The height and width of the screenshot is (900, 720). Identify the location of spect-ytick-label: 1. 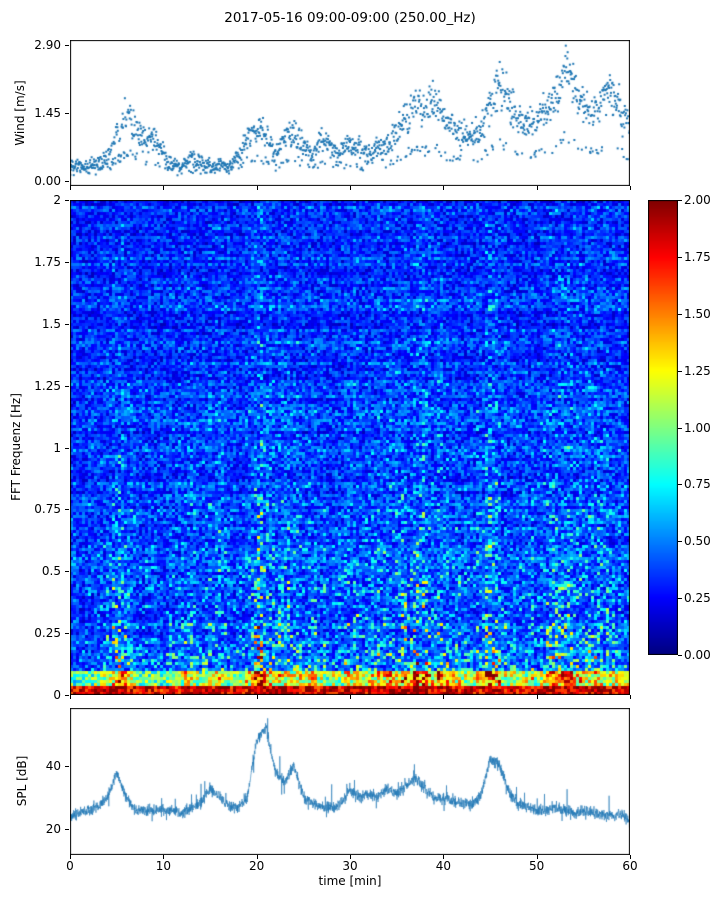
(57, 447).